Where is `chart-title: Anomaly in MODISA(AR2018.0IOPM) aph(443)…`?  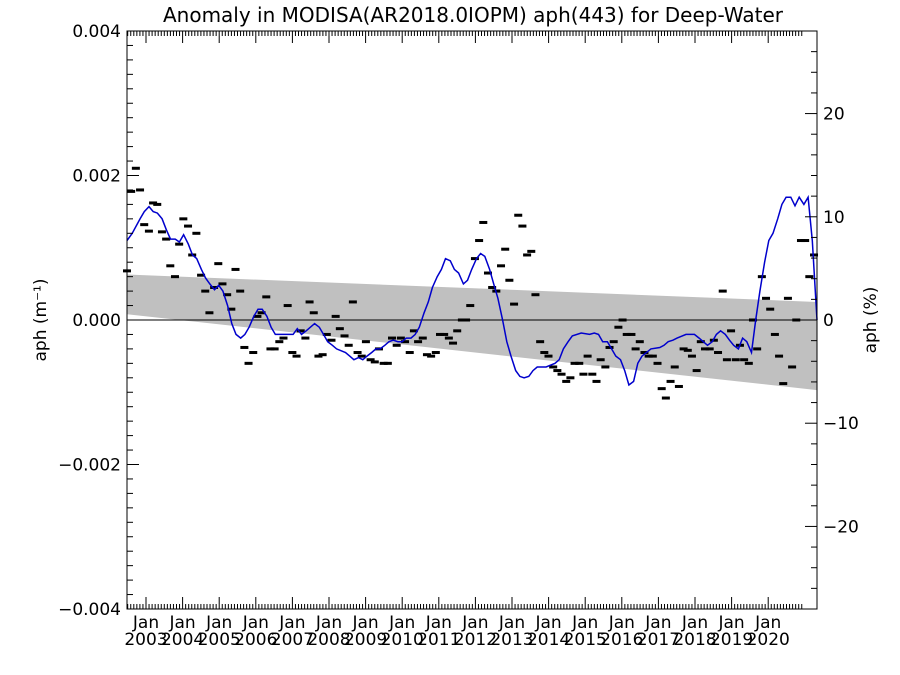 chart-title: Anomaly in MODISA(AR2018.0IOPM) aph(443)… is located at coordinates (473, 15).